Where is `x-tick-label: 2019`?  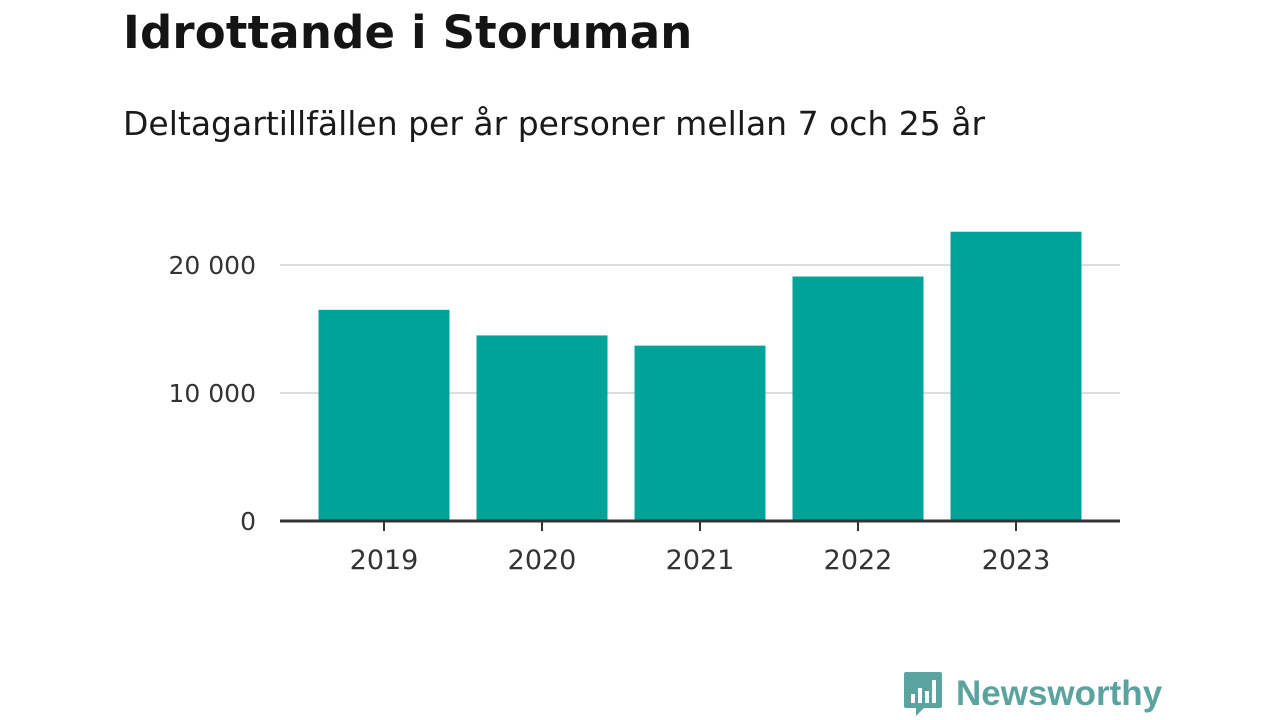
x-tick-label: 2019 is located at coordinates (384, 560).